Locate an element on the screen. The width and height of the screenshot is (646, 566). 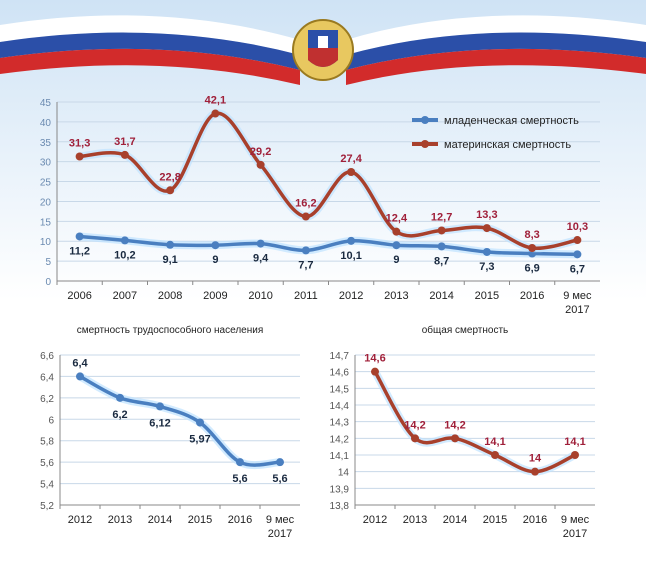
data-label: 9 is located at coordinates (396, 260).